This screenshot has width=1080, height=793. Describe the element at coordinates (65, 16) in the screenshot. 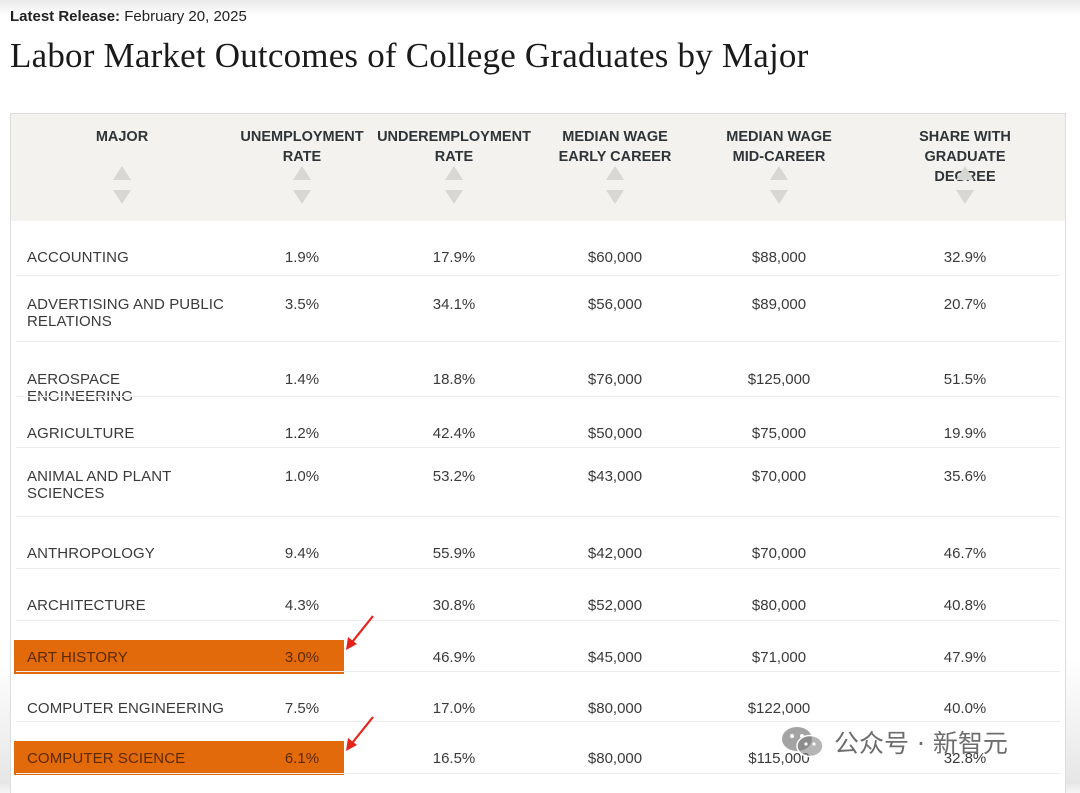

I see `release-label: Latest Release:` at that location.